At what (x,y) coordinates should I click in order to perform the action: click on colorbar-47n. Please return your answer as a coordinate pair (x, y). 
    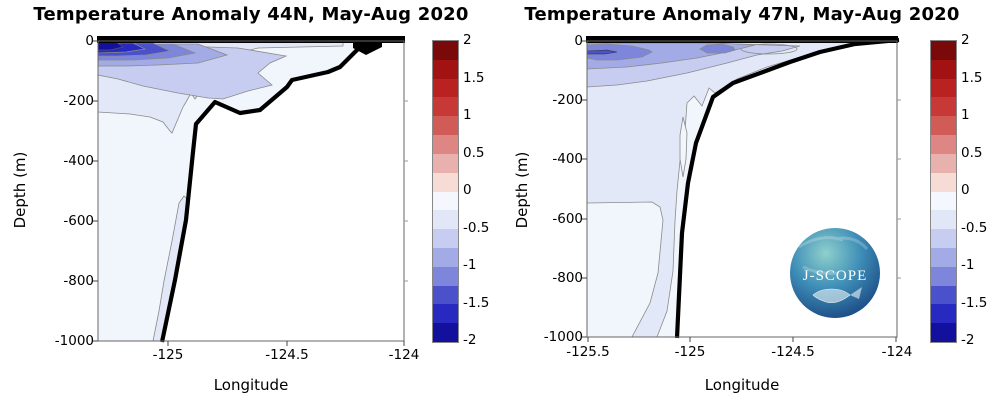
    Looking at the image, I should click on (943, 191).